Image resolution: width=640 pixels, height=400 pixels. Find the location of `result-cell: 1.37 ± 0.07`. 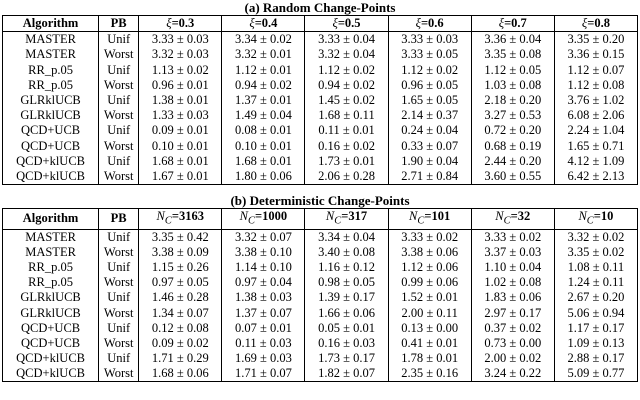

result-cell: 1.37 ± 0.07 is located at coordinates (263, 313).